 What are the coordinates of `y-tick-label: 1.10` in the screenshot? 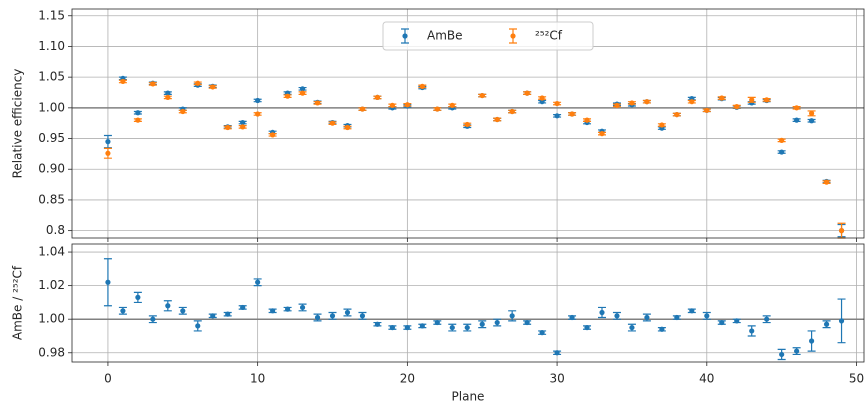 It's located at (51, 46).